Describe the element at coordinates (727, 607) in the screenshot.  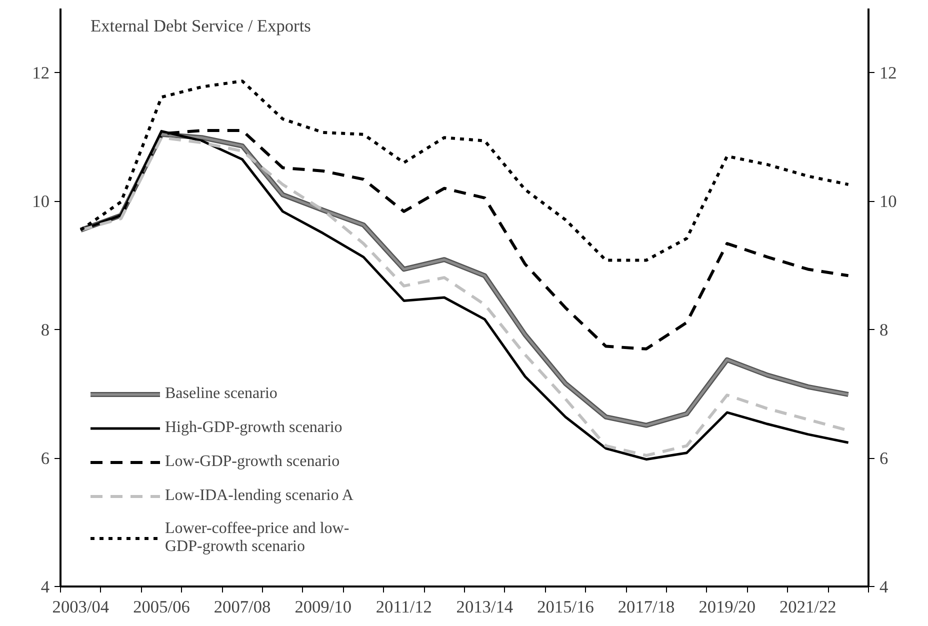
I see `x-tick-label: 2019/20` at that location.